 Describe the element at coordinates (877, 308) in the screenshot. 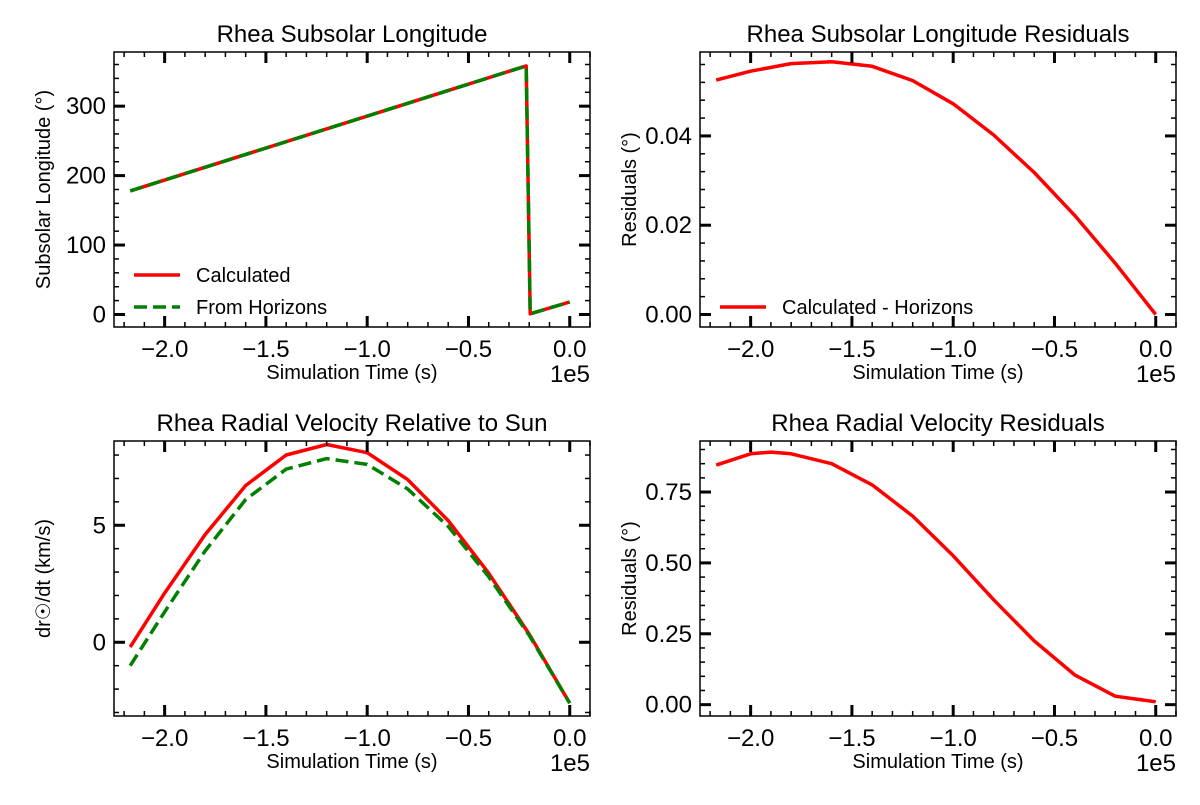

I see `legend-label: Calculated - Horizons` at that location.